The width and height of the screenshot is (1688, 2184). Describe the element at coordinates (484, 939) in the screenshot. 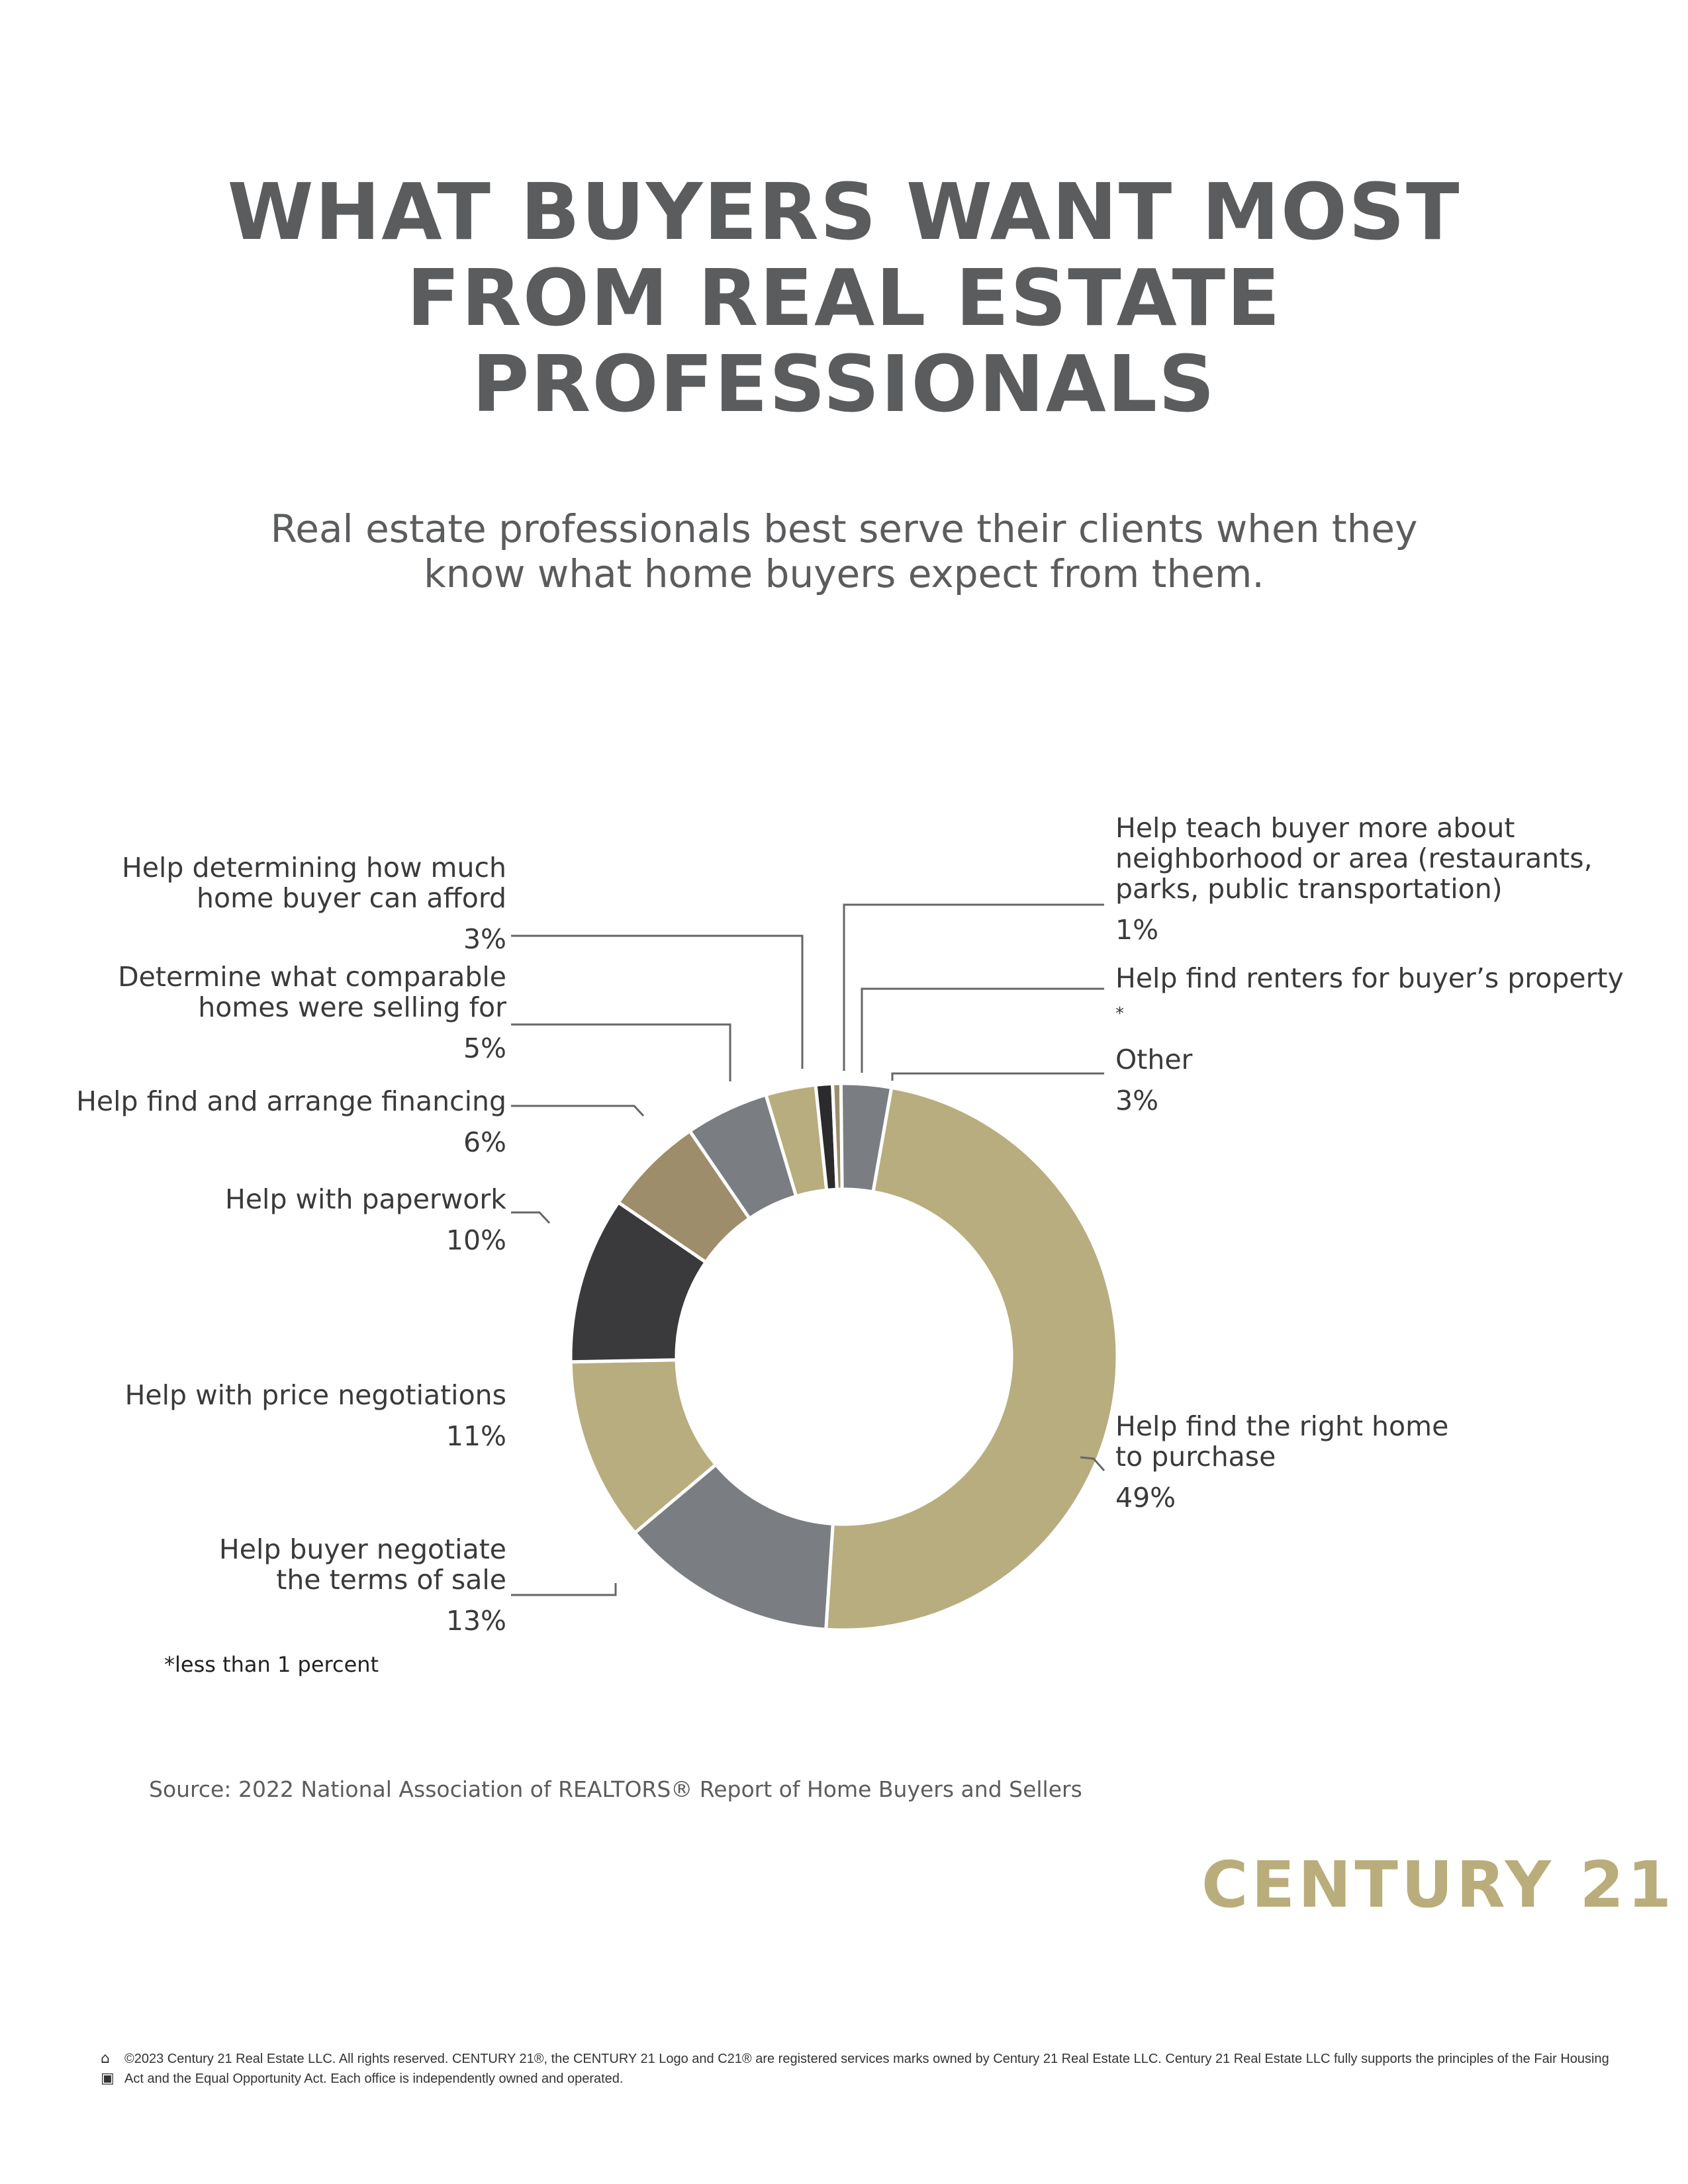

I see `label-afford-value: 3%` at that location.